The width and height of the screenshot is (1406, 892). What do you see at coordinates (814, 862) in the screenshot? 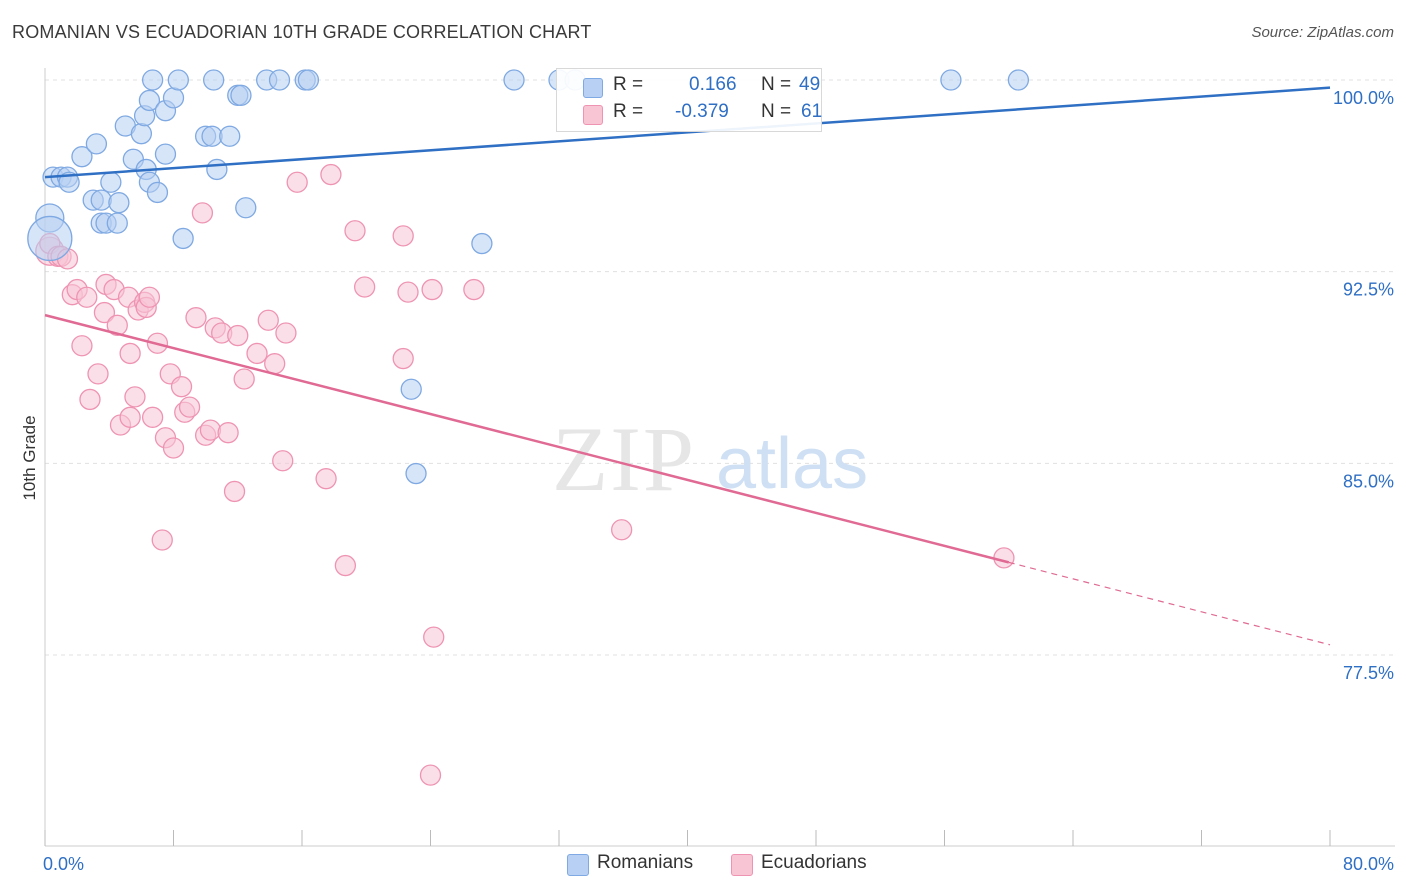
I see `ecuadorians-legend-label: Ecuadorians` at bounding box center [814, 862].